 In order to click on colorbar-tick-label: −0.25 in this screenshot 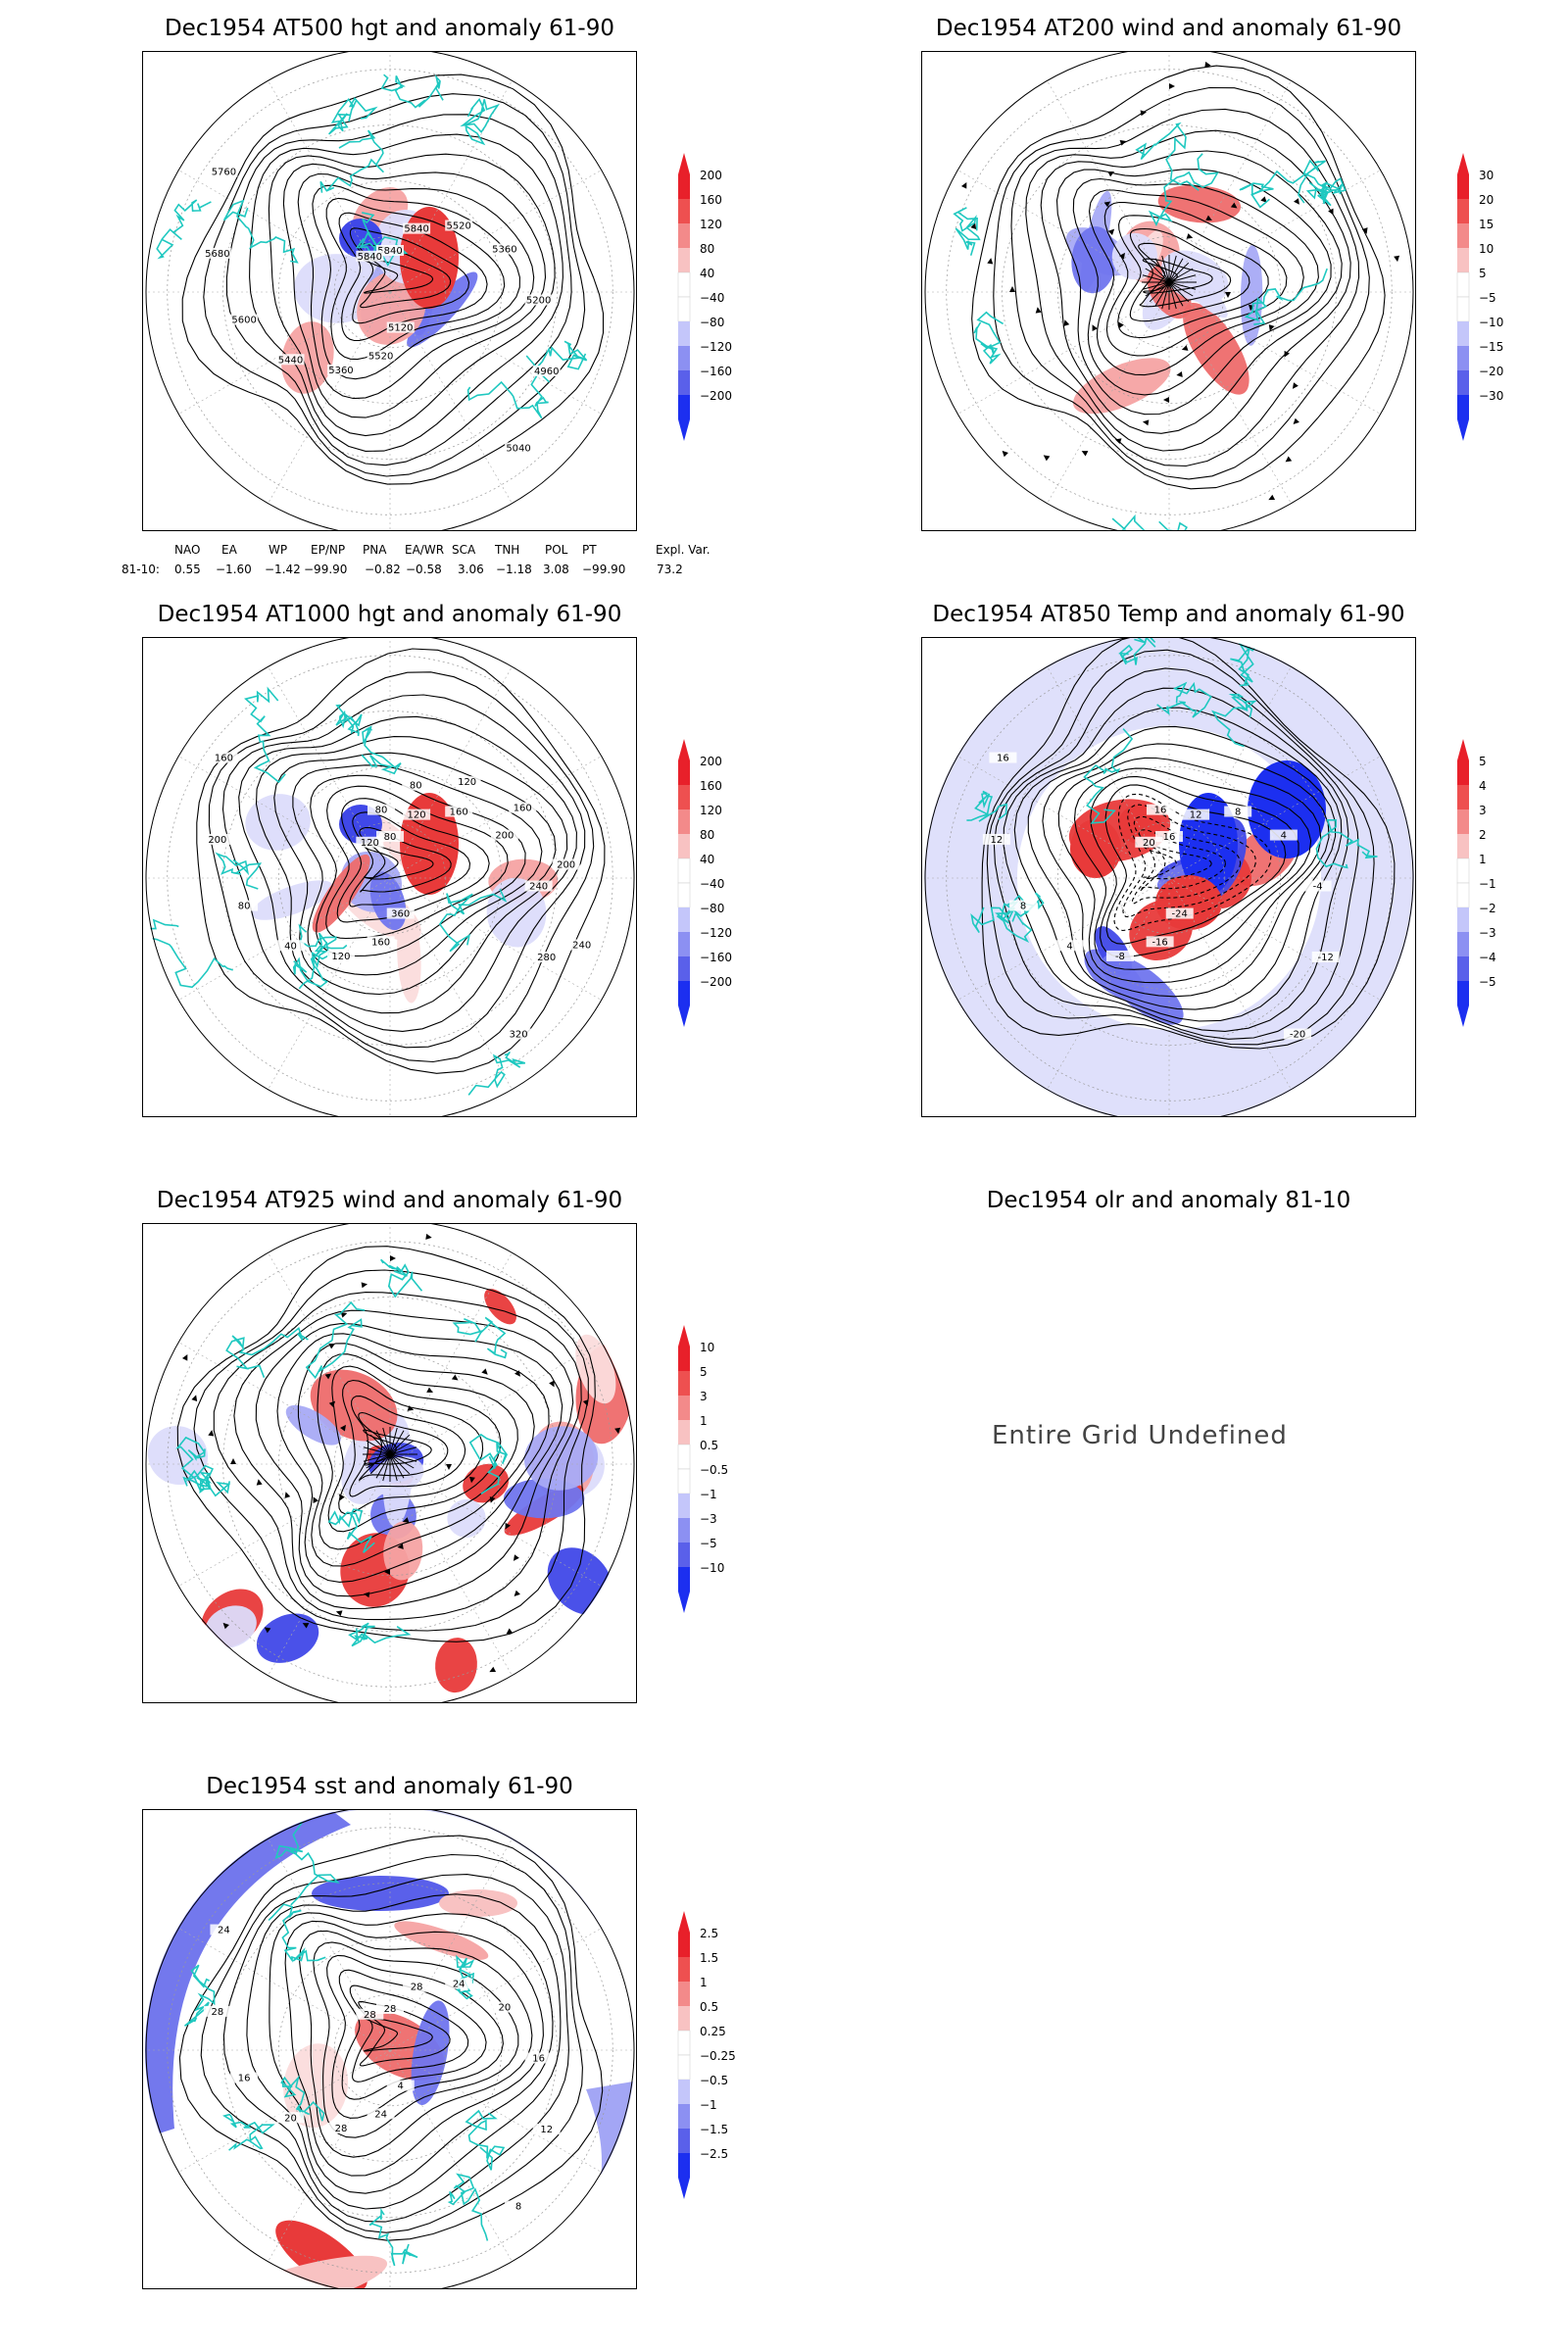, I will do `click(718, 2056)`.